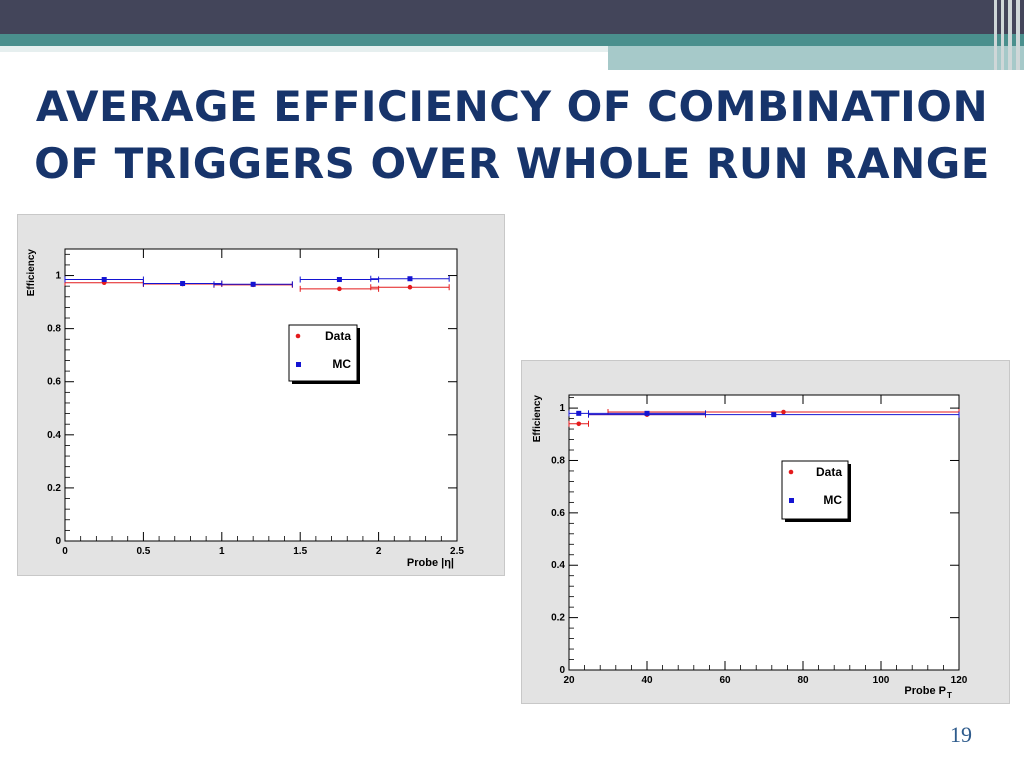  Describe the element at coordinates (925, 691) in the screenshot. I see `x-axis-label: Probe P` at that location.